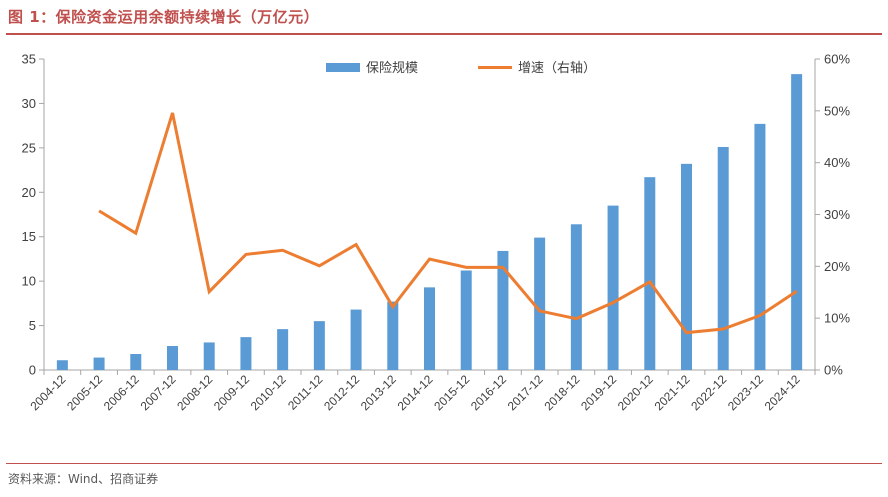  I want to click on title-underline, so click(444, 34).